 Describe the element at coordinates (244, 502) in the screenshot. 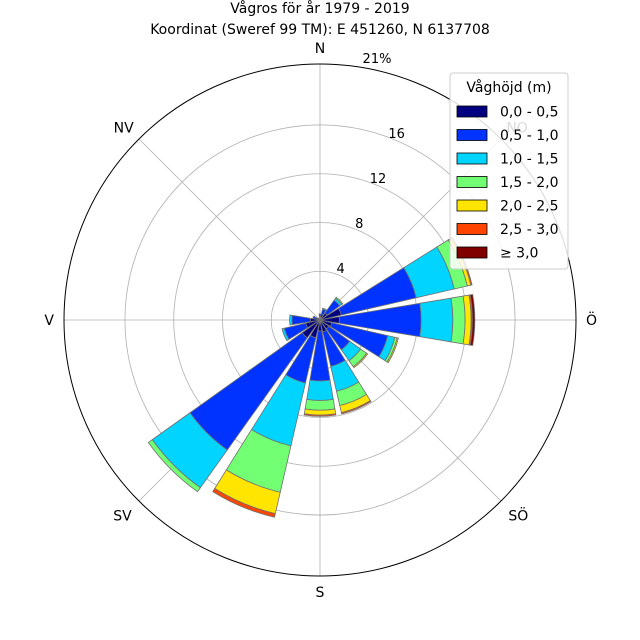

I see `petal-sector9-bin5` at that location.